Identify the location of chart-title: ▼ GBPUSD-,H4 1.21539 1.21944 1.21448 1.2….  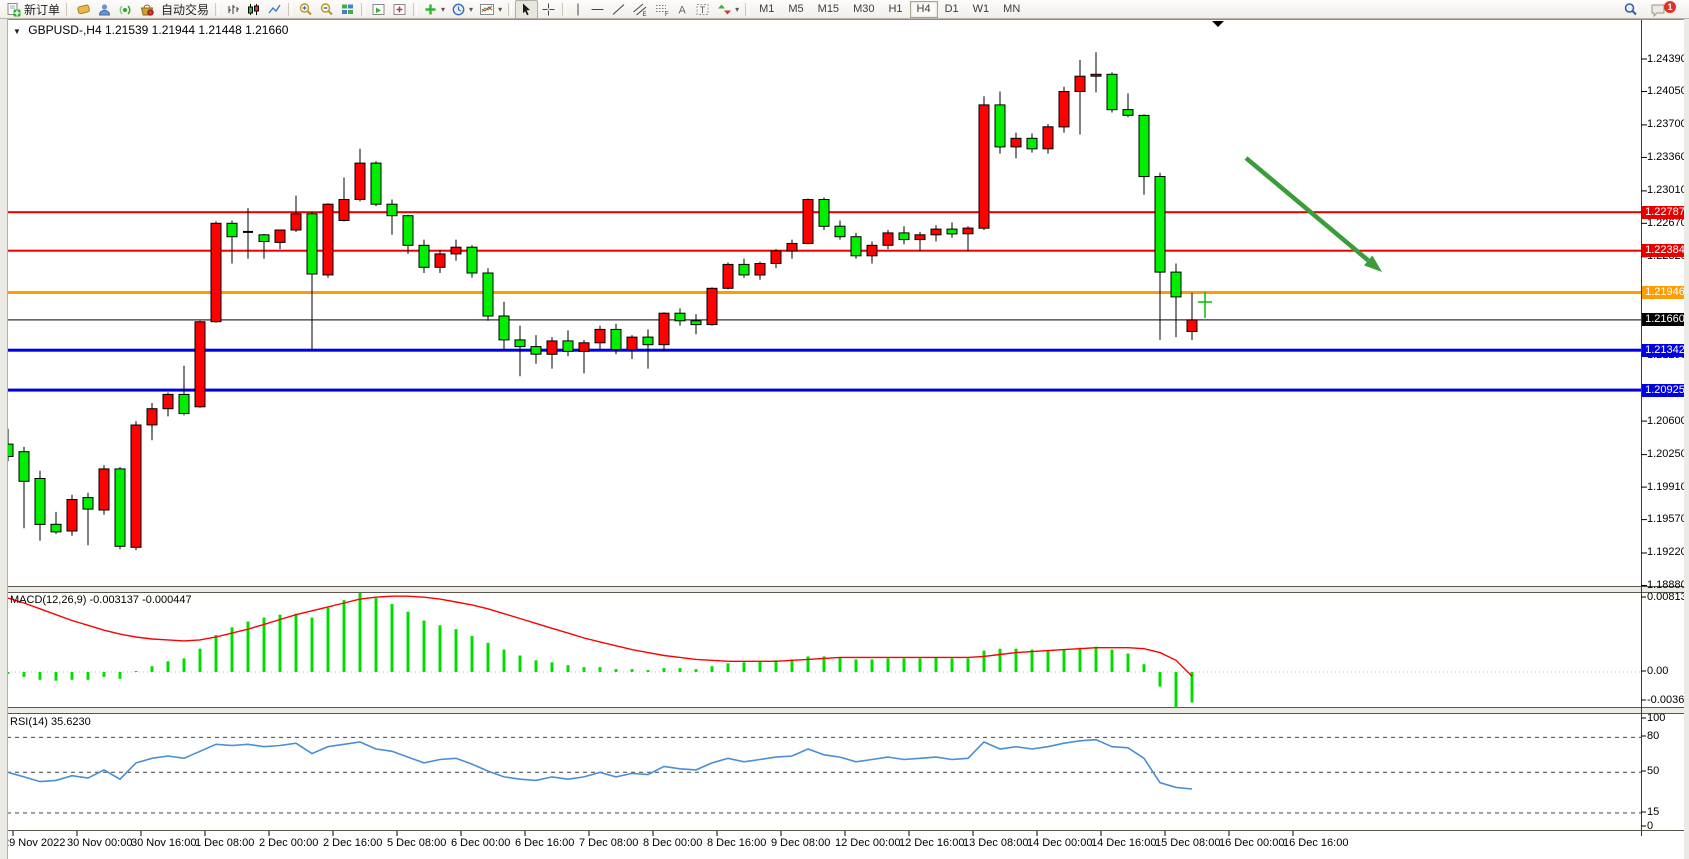
(150, 30).